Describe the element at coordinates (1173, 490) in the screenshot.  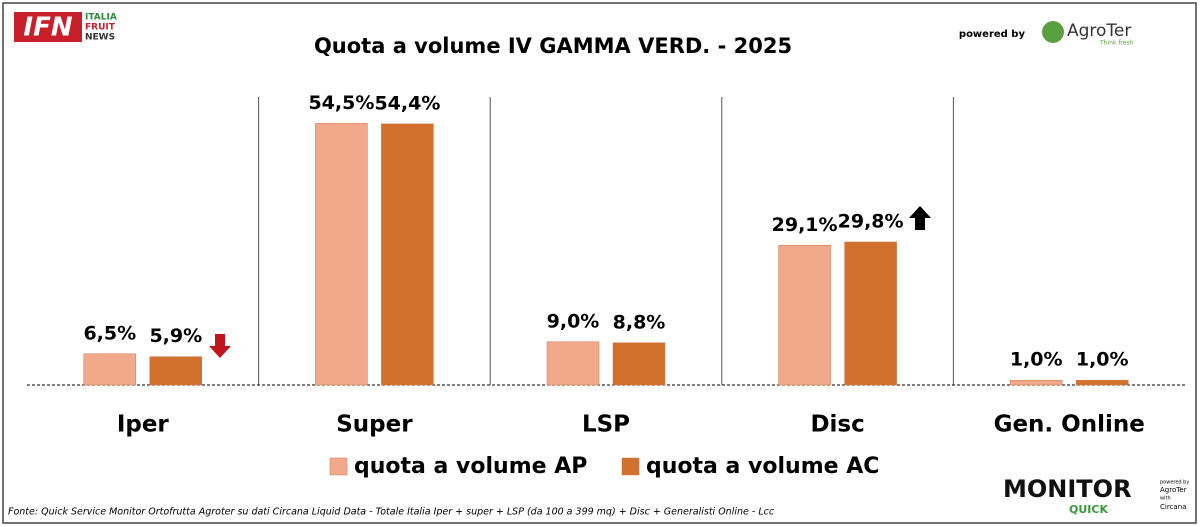
I see `small-text: AgroTer` at that location.